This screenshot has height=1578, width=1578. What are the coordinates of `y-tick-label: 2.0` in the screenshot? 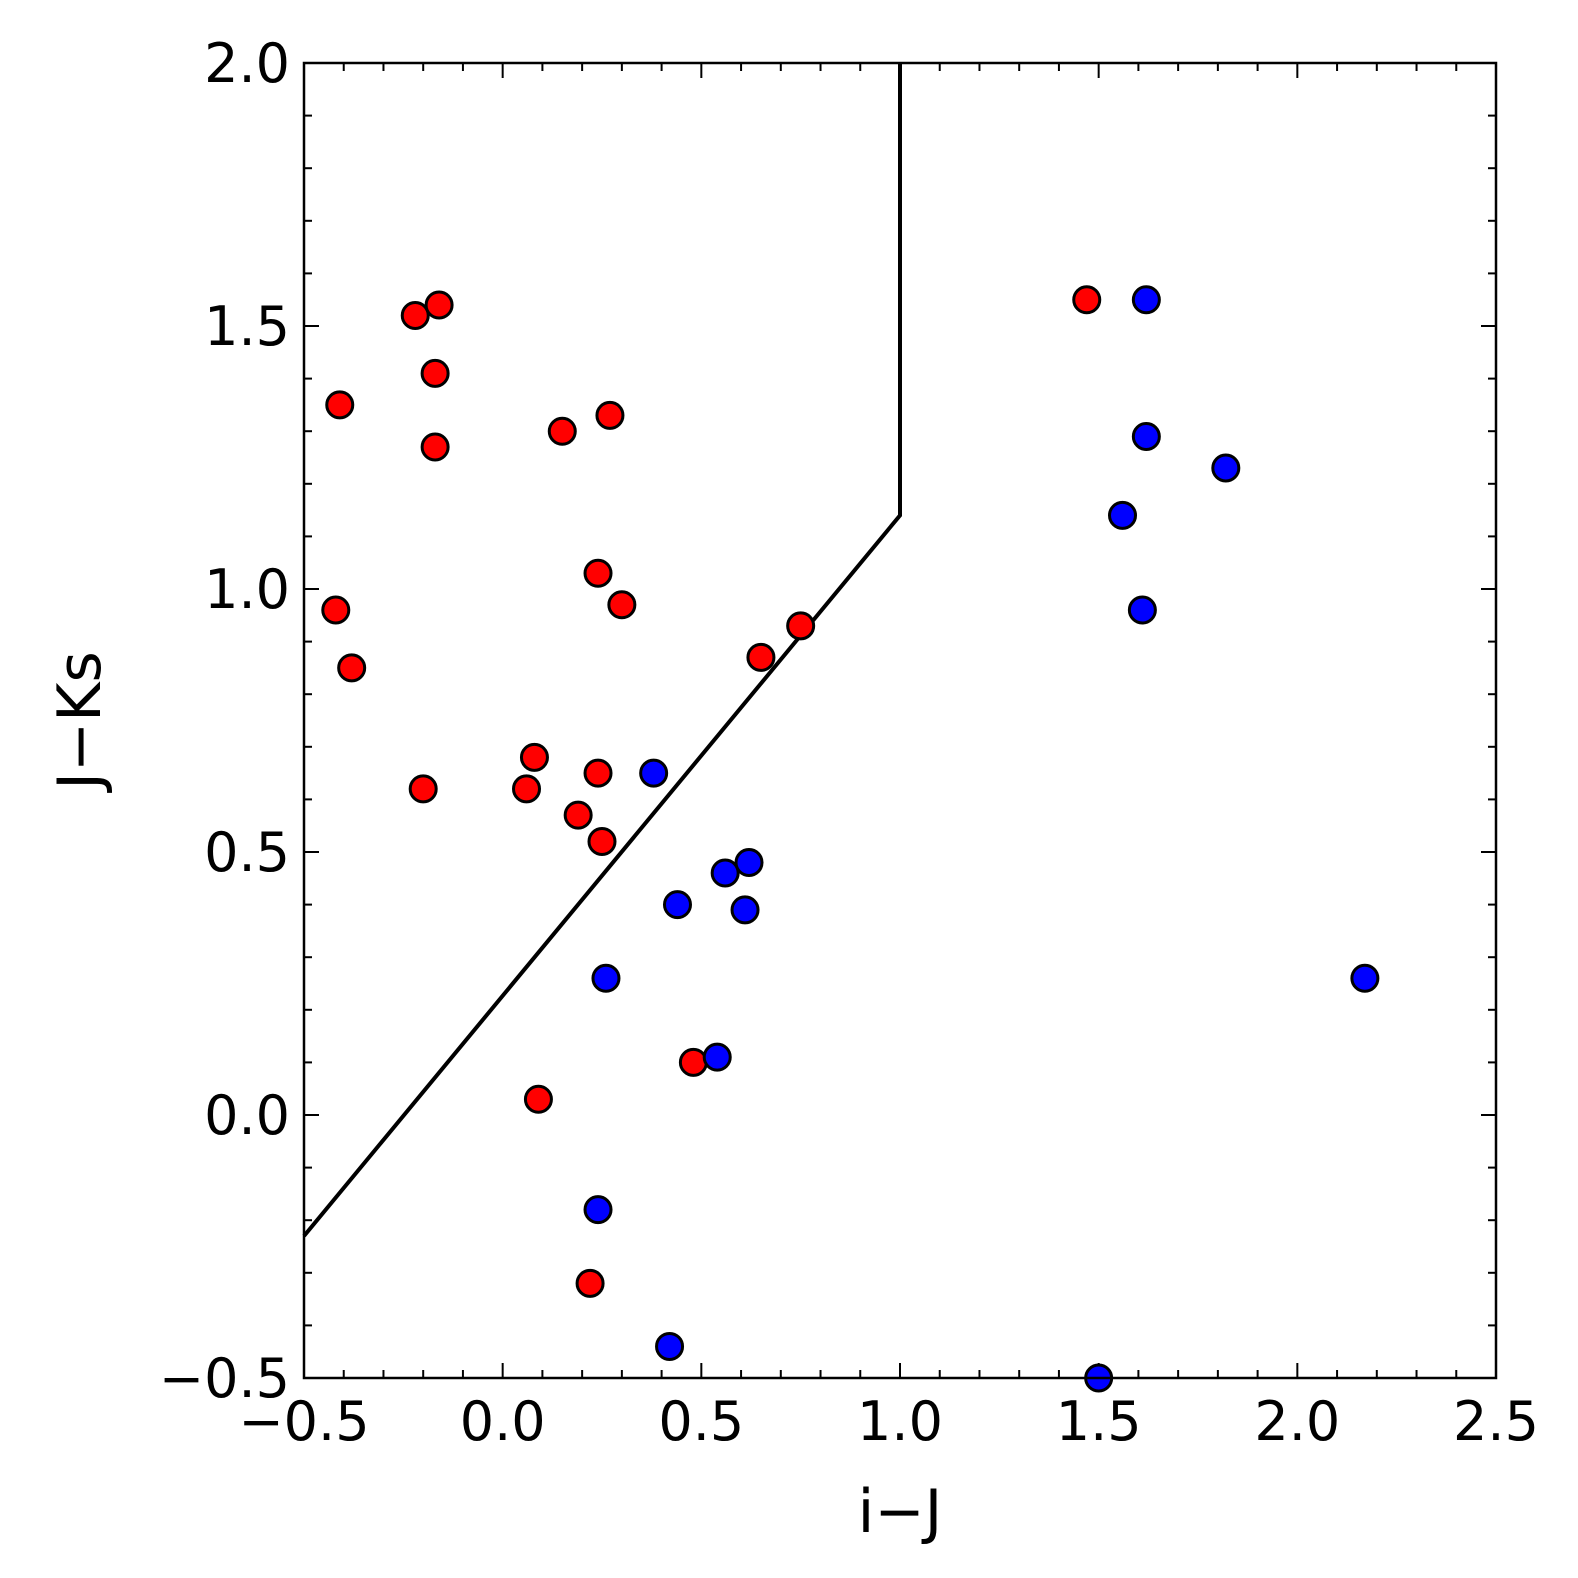 It's located at (247, 63).